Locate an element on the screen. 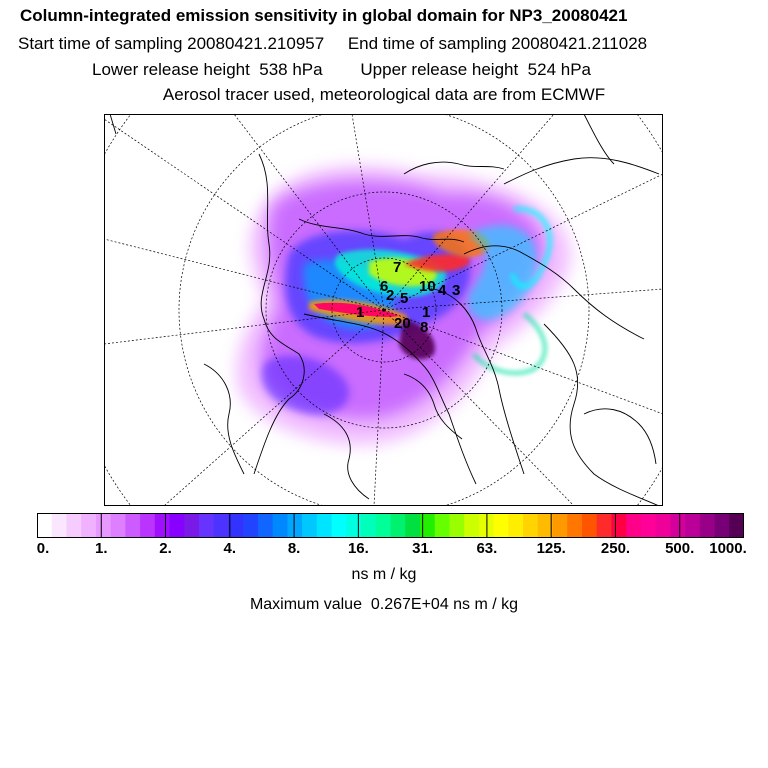 The width and height of the screenshot is (768, 768). colorbar-tick-label: 1. is located at coordinates (101, 548).